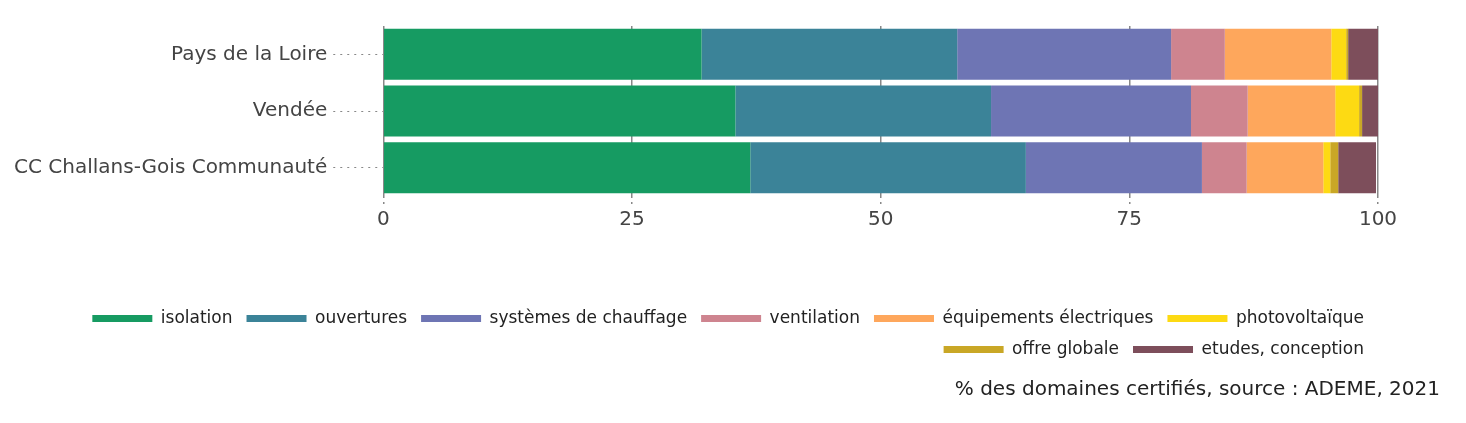 The image size is (1466, 423). What do you see at coordinates (1196, 388) in the screenshot?
I see `text: % des domaines certifiés, source : ADEME, 2021` at bounding box center [1196, 388].